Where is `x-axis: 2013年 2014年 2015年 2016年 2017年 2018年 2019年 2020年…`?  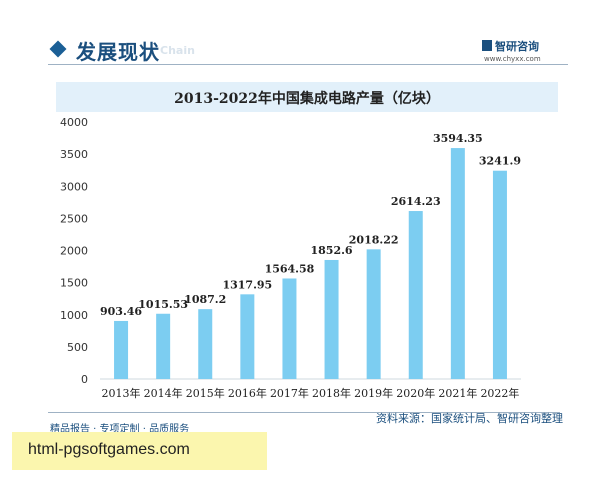 x-axis: 2013年 2014年 2015年 2016年 2017年 2018年 2019年 2020年… is located at coordinates (311, 393).